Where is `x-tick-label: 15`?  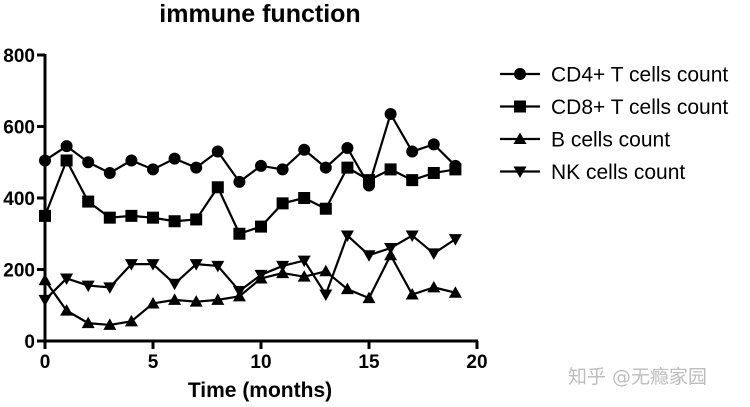
x-tick-label: 15 is located at coordinates (369, 362).